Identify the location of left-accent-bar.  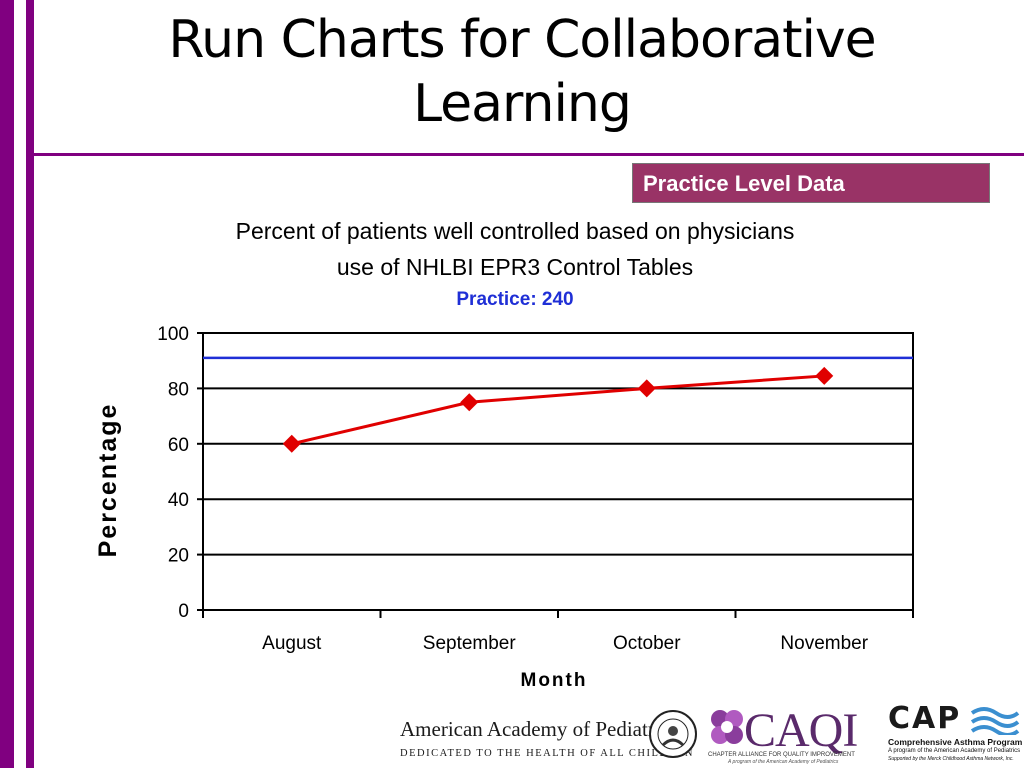
(7, 384).